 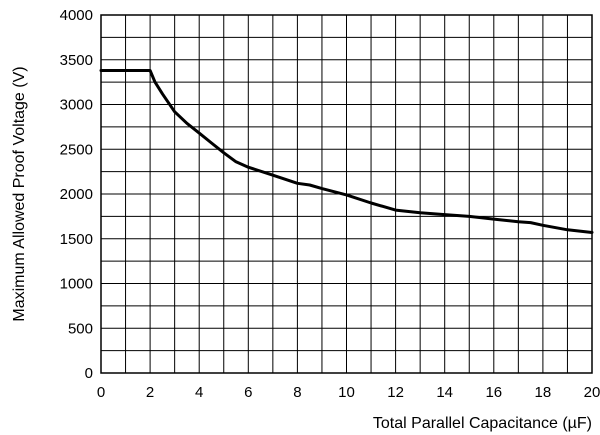 What do you see at coordinates (248, 392) in the screenshot?
I see `x-tick-label: 6` at bounding box center [248, 392].